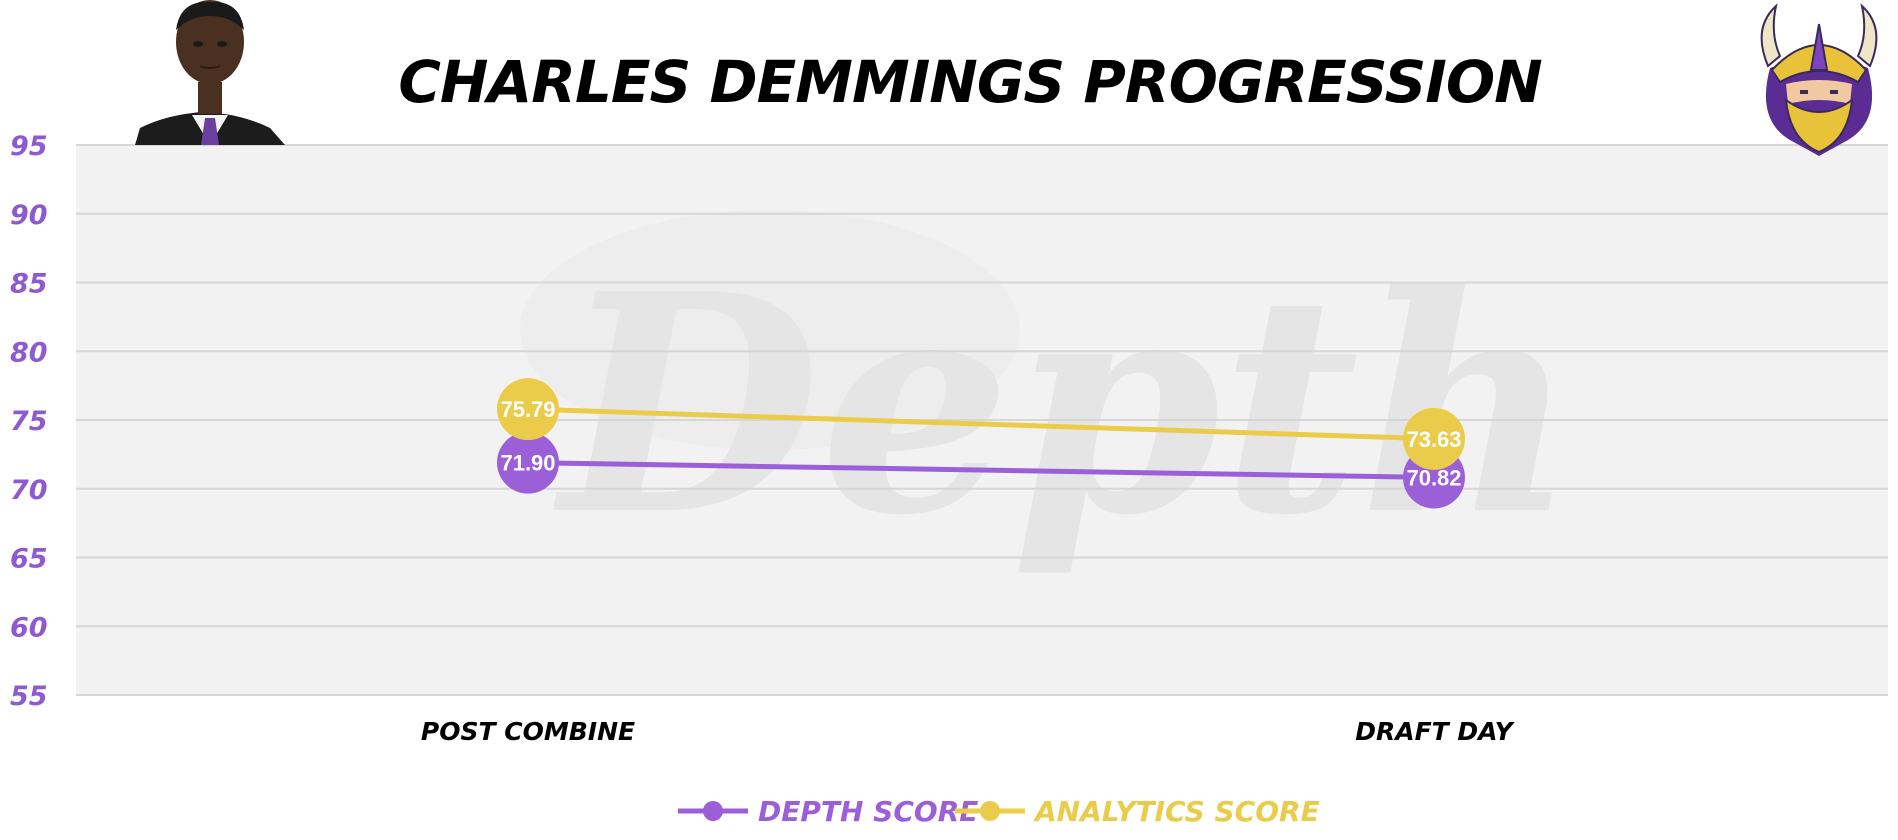  I want to click on y-tick-label: 85, so click(29, 284).